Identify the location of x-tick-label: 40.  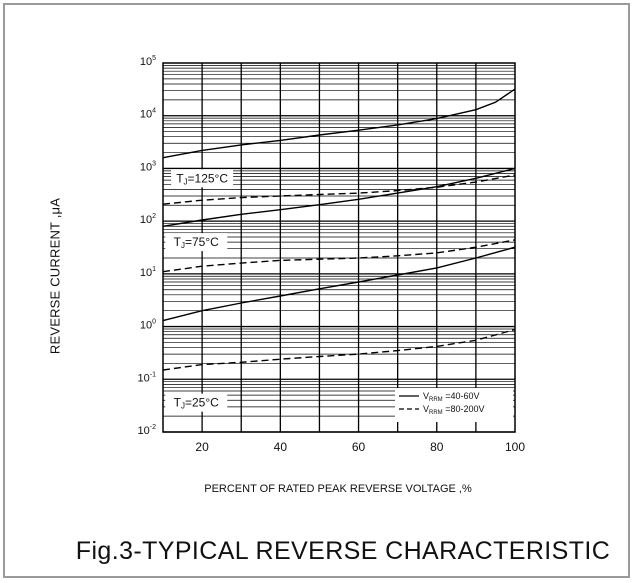
(281, 447).